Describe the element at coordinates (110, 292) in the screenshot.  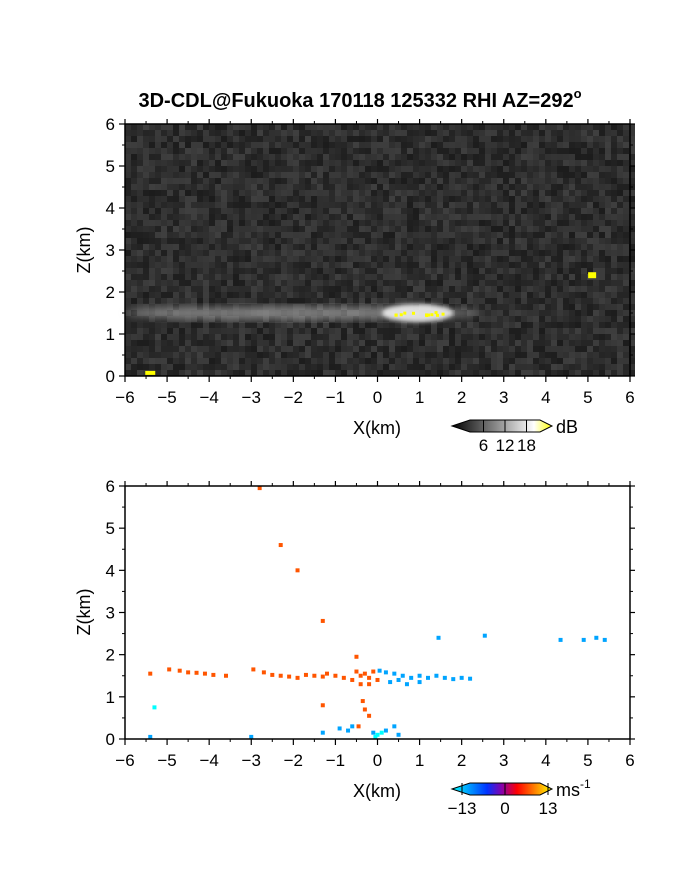
I see `y-tick-label: 2` at that location.